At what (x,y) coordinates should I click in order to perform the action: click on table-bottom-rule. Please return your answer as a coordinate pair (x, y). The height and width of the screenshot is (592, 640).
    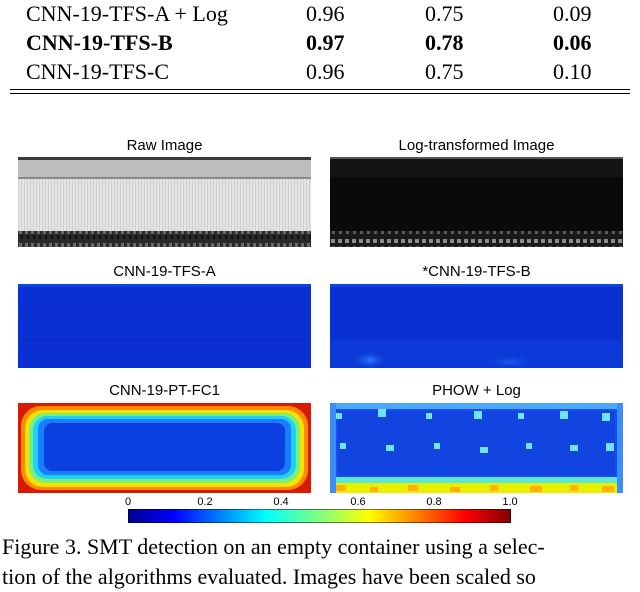
    Looking at the image, I should click on (320, 89).